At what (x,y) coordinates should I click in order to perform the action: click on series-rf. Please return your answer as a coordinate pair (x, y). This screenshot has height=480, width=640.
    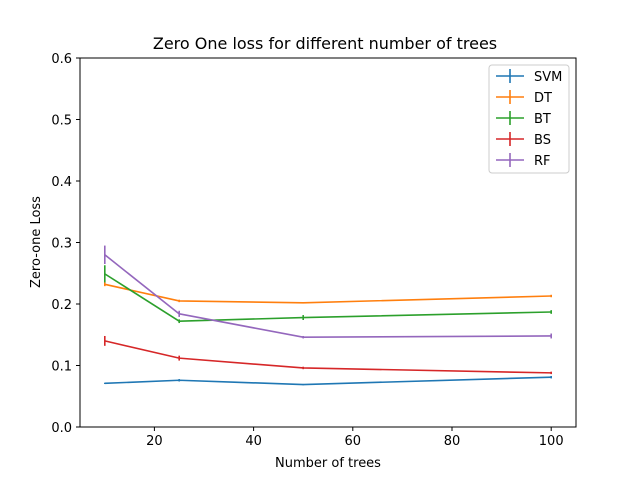
    Looking at the image, I should click on (328, 292).